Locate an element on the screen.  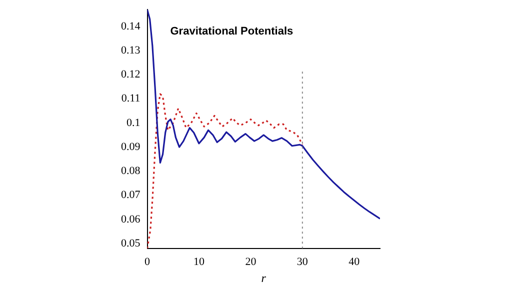
y-tick-label: 0.1 is located at coordinates (133, 122).